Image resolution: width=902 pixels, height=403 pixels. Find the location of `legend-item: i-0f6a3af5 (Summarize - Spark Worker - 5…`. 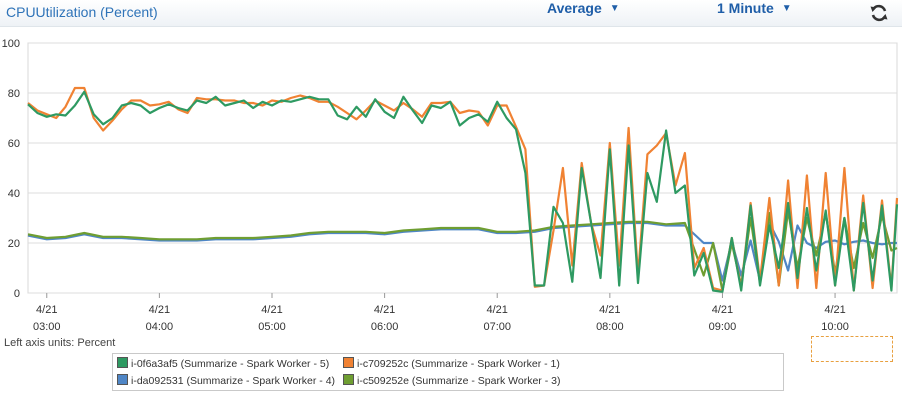

legend-item: i-0f6a3af5 (Summarize - Spark Worker - 5… is located at coordinates (223, 363).